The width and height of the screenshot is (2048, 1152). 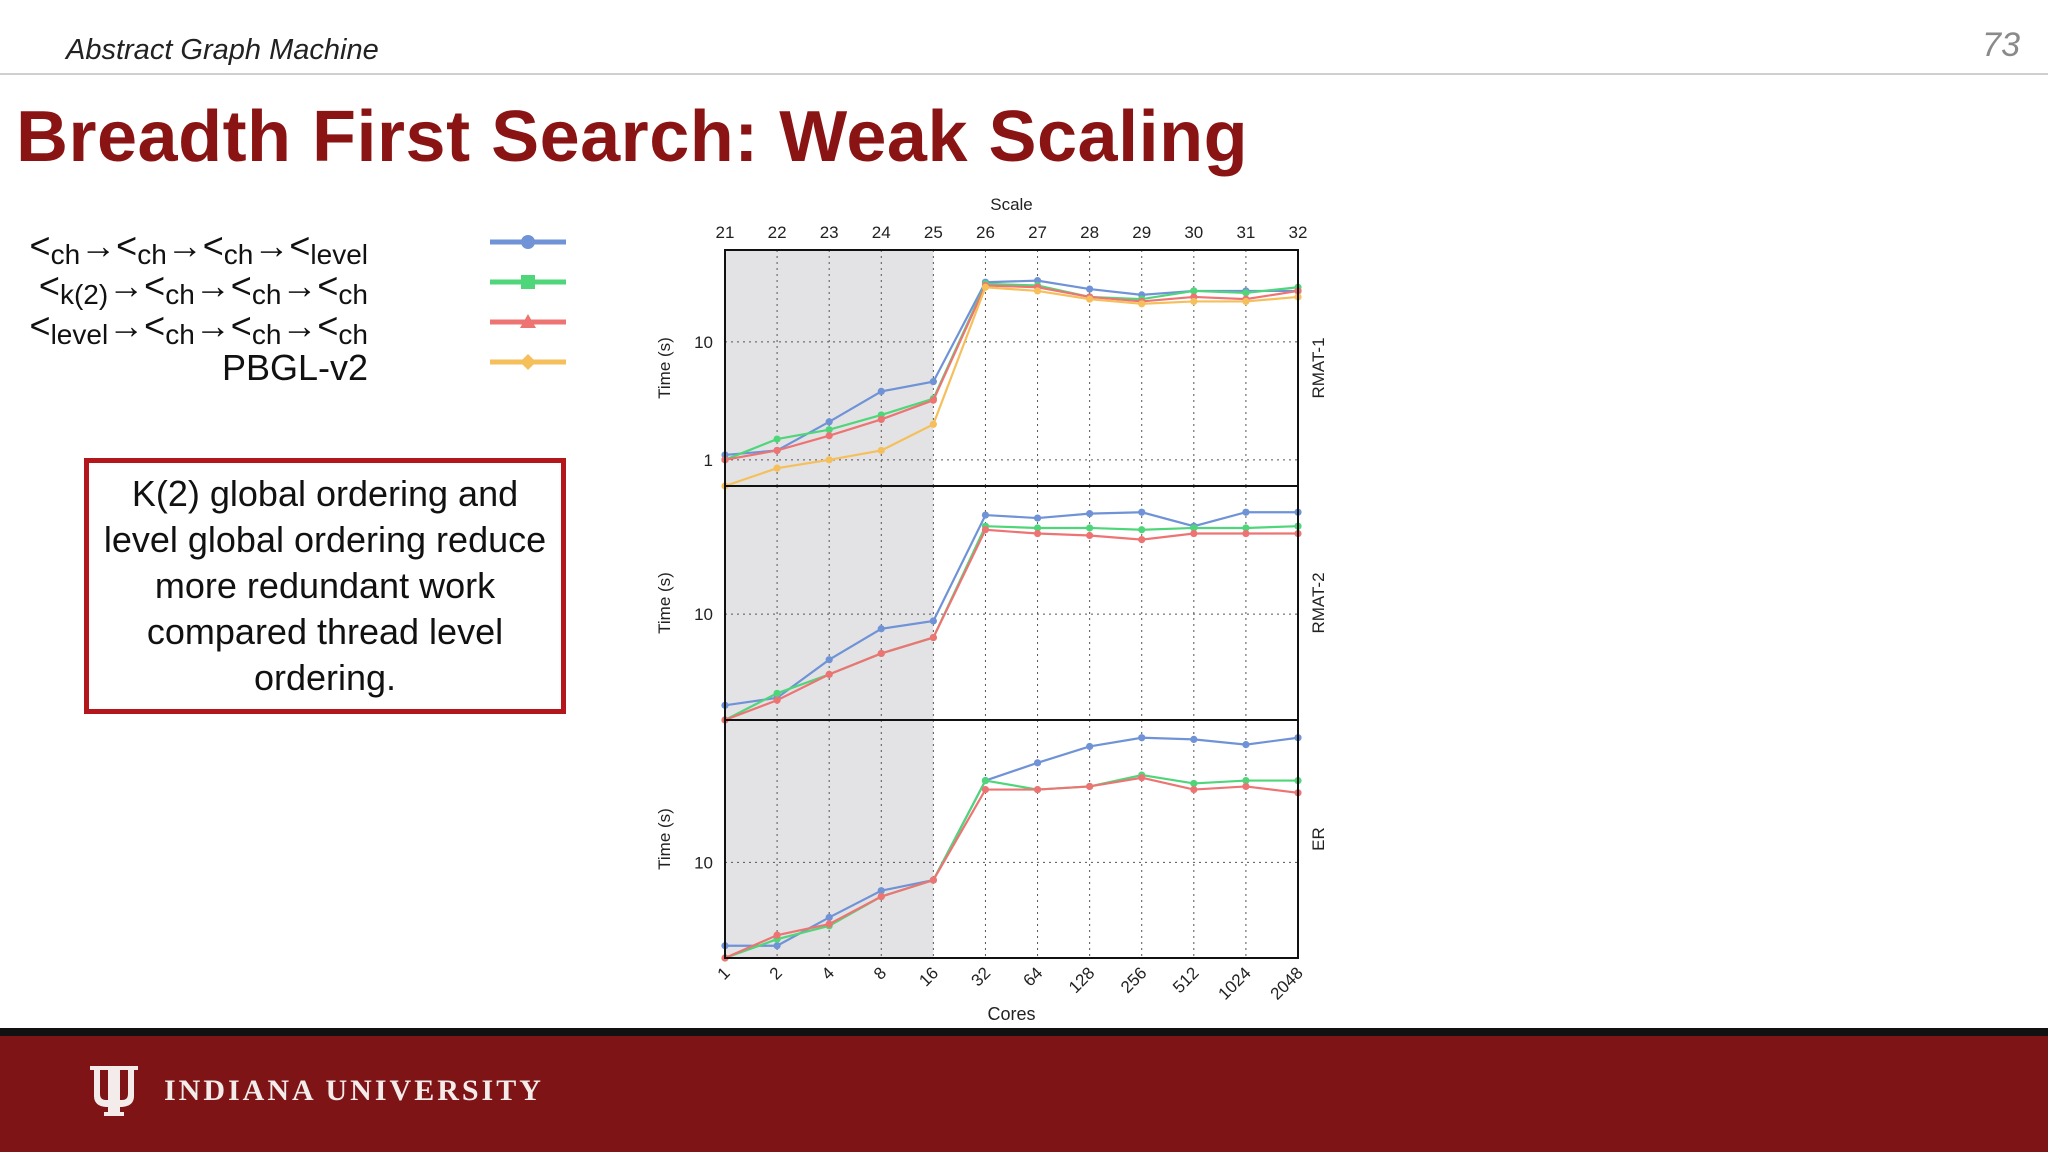 What do you see at coordinates (708, 460) in the screenshot?
I see `y-tick-label: 1` at bounding box center [708, 460].